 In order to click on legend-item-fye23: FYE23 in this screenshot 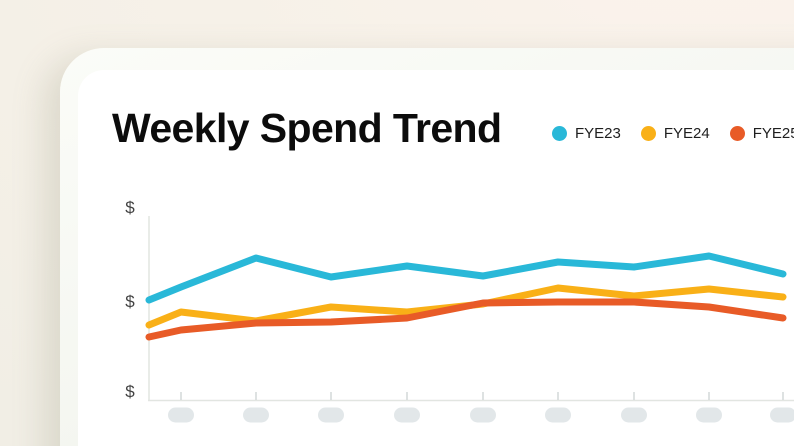, I will do `click(586, 133)`.